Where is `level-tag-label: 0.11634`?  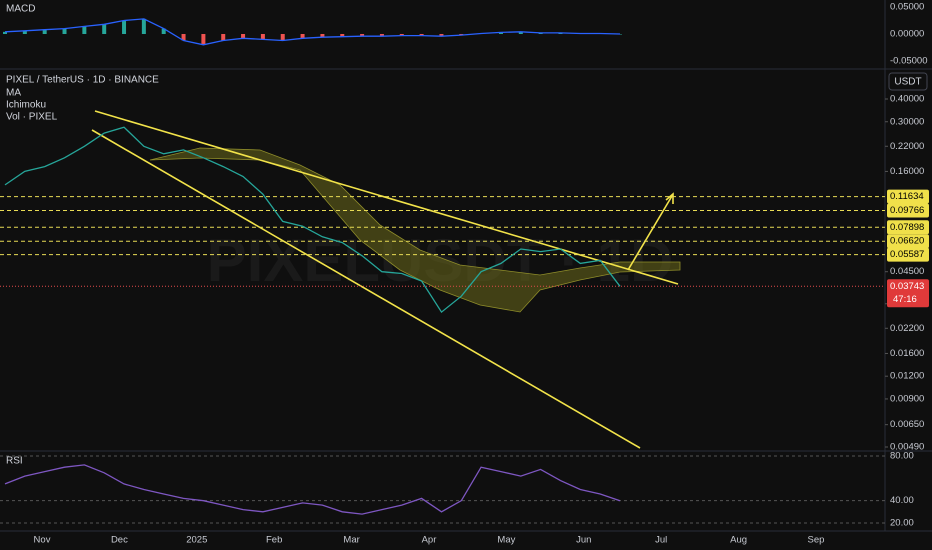
level-tag-label: 0.11634 is located at coordinates (907, 196).